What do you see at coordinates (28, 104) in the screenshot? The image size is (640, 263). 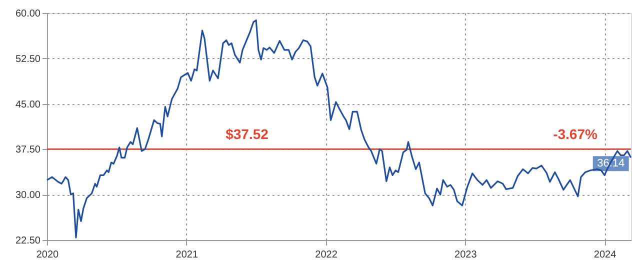 I see `y-tick-label: 45.00` at bounding box center [28, 104].